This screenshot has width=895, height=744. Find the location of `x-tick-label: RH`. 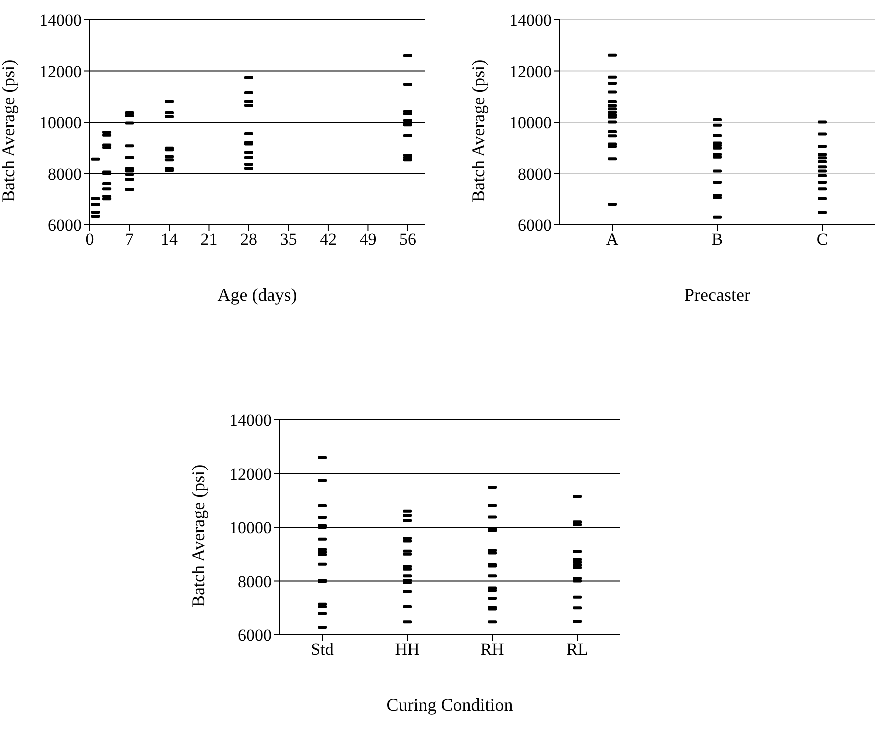

x-tick-label: RH is located at coordinates (492, 650).